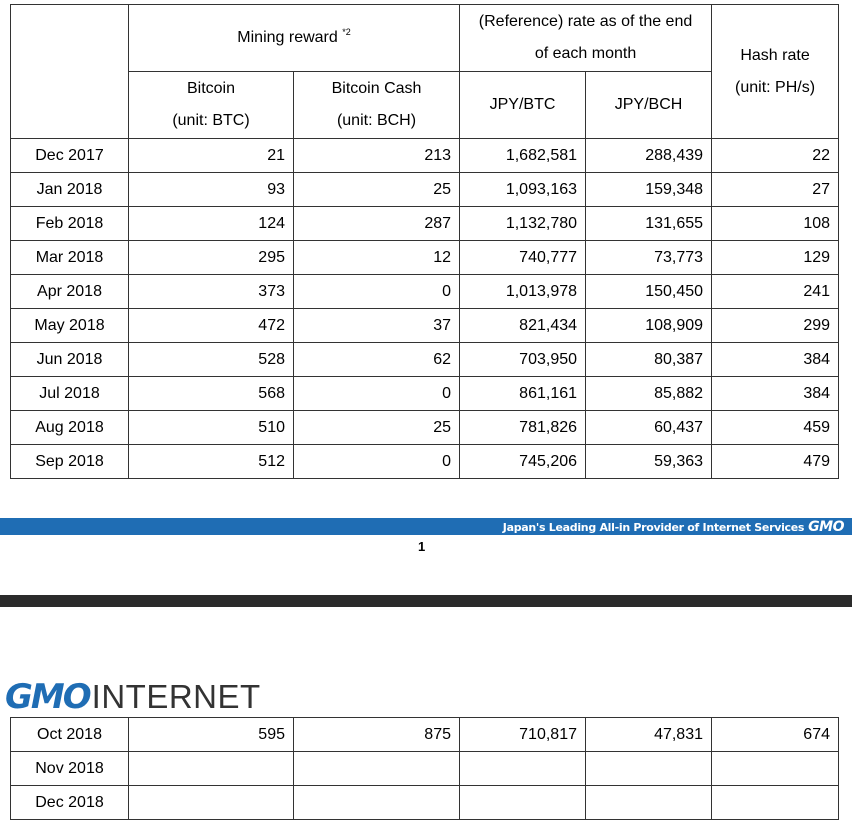 This screenshot has width=852, height=836. What do you see at coordinates (376, 105) in the screenshot?
I see `bitcoin-cash-header: Bitcoin Cash (unit: BCH)` at bounding box center [376, 105].